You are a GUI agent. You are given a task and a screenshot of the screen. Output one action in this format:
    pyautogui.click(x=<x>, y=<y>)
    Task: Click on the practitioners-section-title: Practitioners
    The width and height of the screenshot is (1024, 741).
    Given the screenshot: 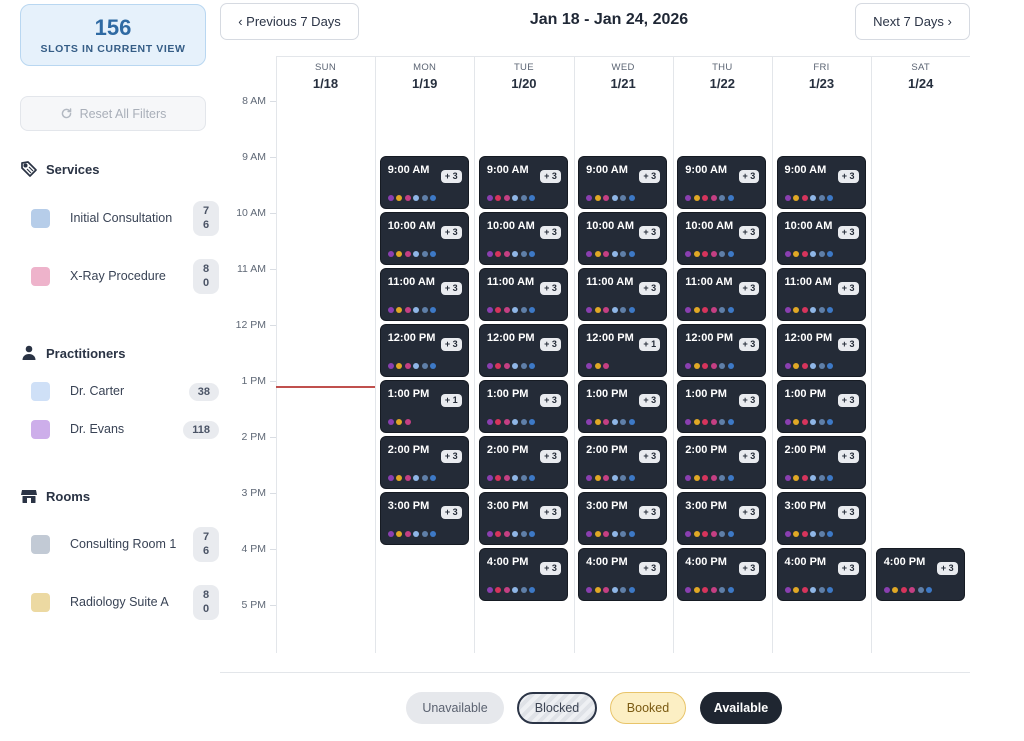 What is the action you would take?
    pyautogui.click(x=72, y=353)
    